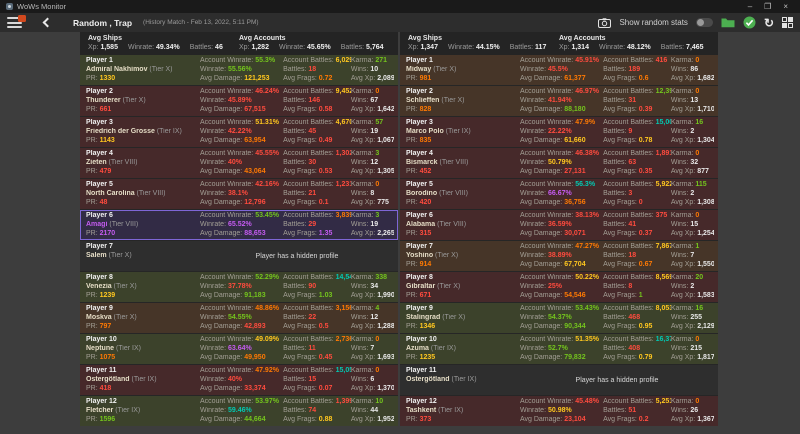 This screenshot has width=800, height=434. What do you see at coordinates (728, 22) in the screenshot?
I see `folder-icon` at bounding box center [728, 22].